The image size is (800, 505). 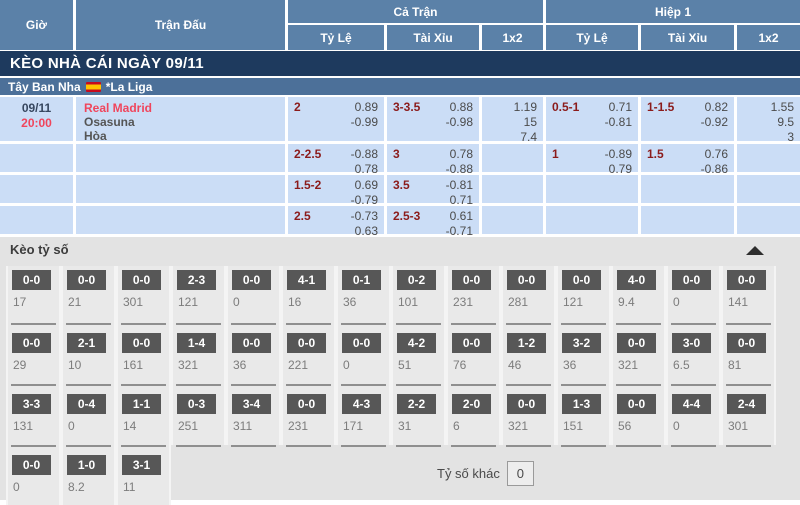 What do you see at coordinates (86, 404) in the screenshot?
I see `score-chip: 0-4` at bounding box center [86, 404].